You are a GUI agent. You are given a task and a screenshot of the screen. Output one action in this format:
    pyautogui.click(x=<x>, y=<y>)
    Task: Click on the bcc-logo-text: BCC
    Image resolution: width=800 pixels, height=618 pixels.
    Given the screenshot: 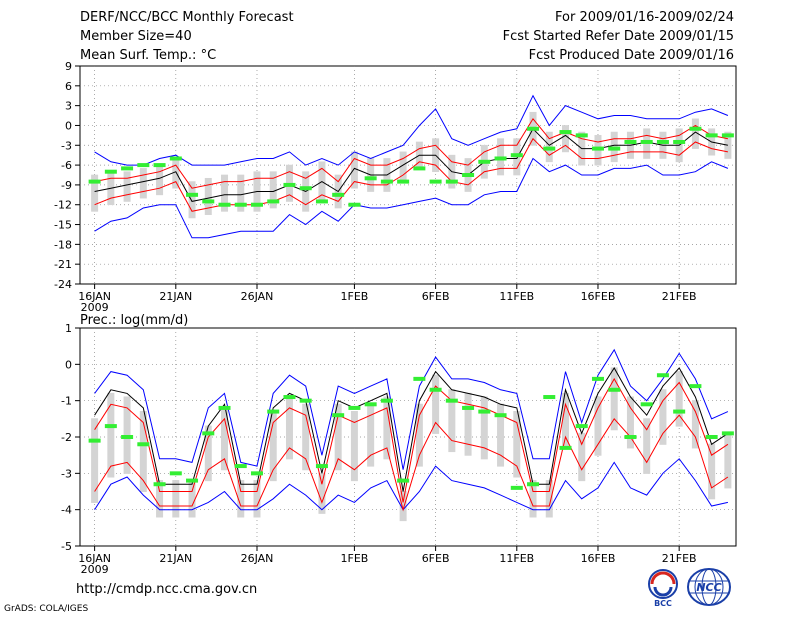 What is the action you would take?
    pyautogui.click(x=663, y=603)
    